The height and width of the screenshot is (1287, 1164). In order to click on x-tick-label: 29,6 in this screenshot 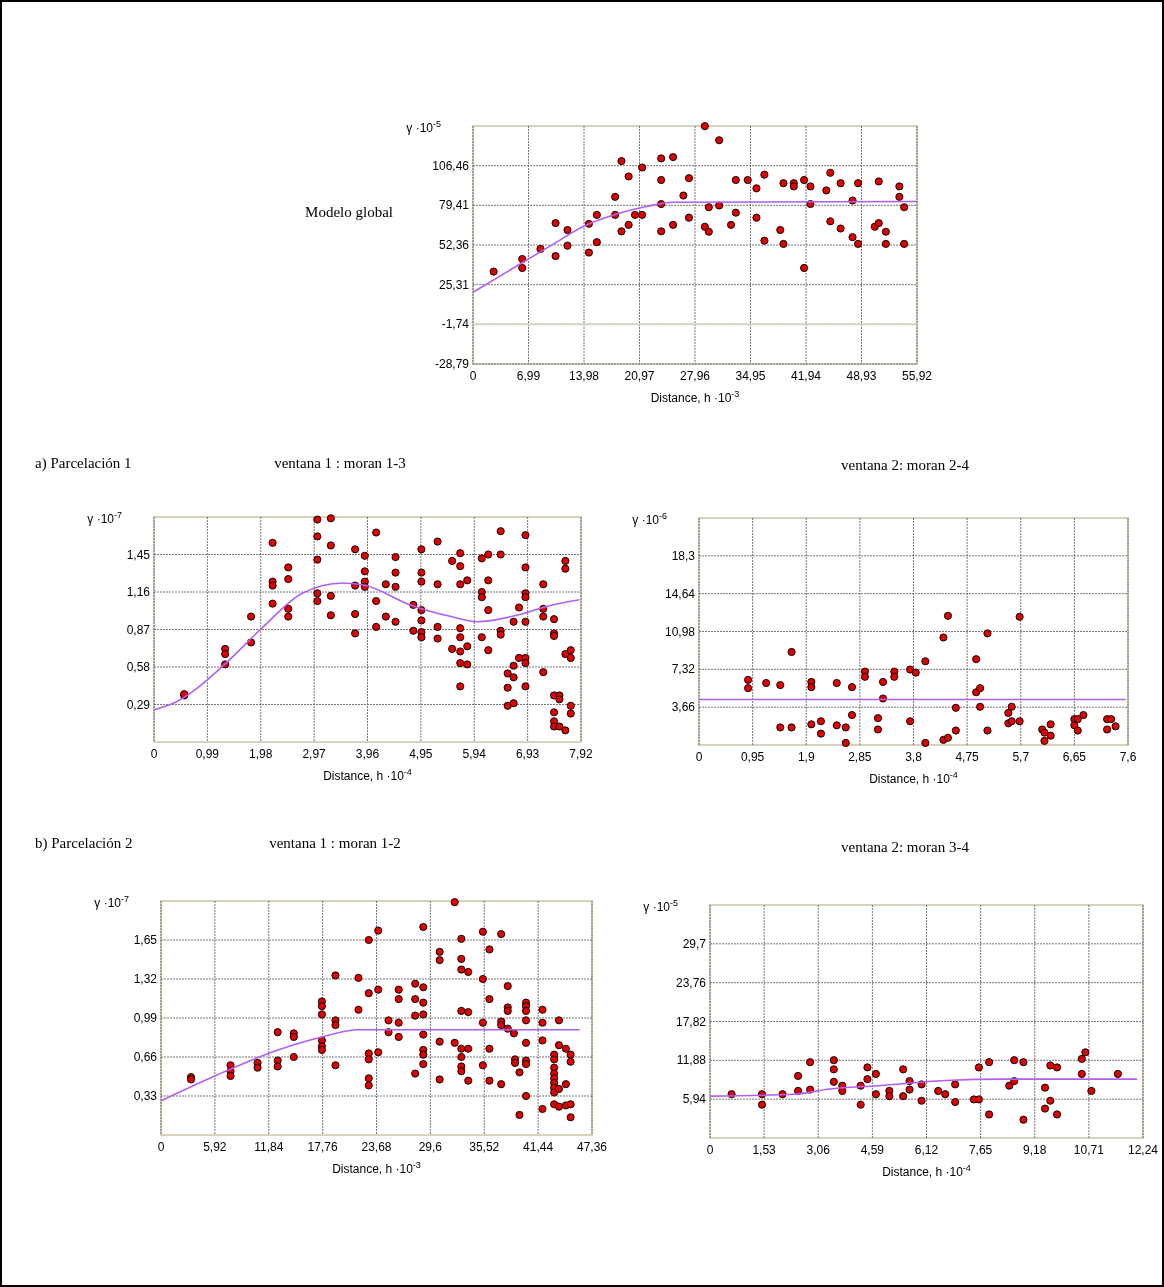, I will do `click(430, 1147)`.